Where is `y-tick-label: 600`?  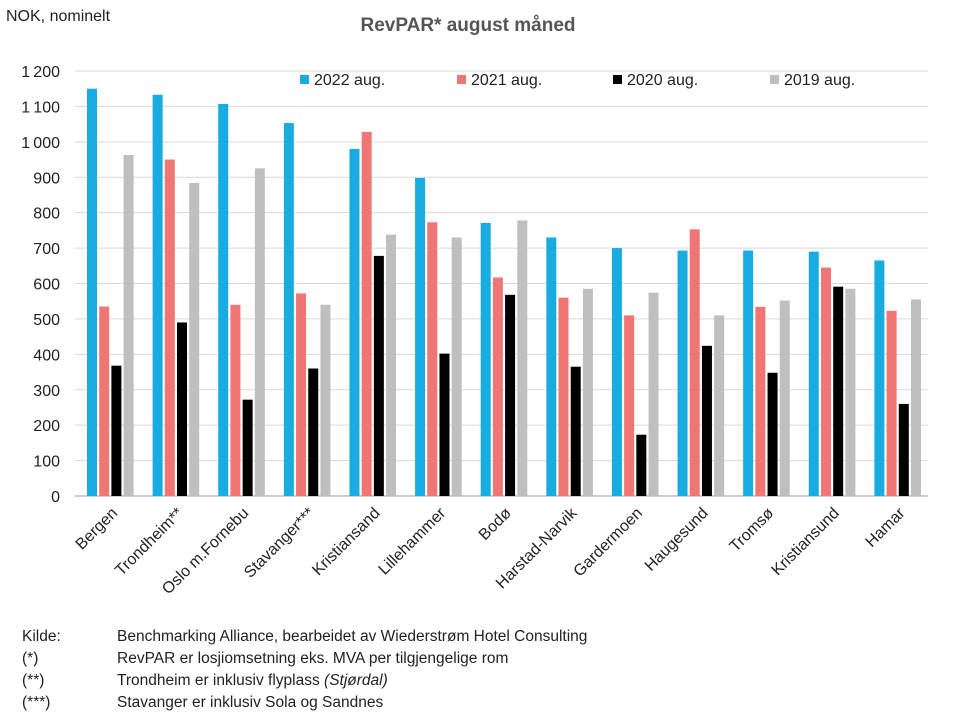 y-tick-label: 600 is located at coordinates (46, 285).